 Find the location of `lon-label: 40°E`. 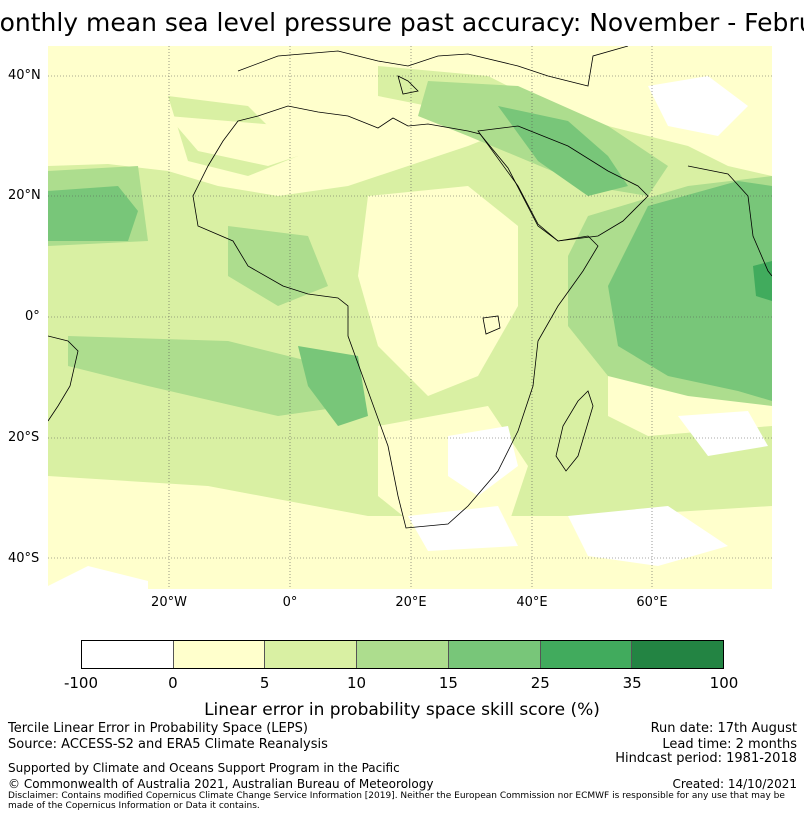

lon-label: 40°E is located at coordinates (532, 602).